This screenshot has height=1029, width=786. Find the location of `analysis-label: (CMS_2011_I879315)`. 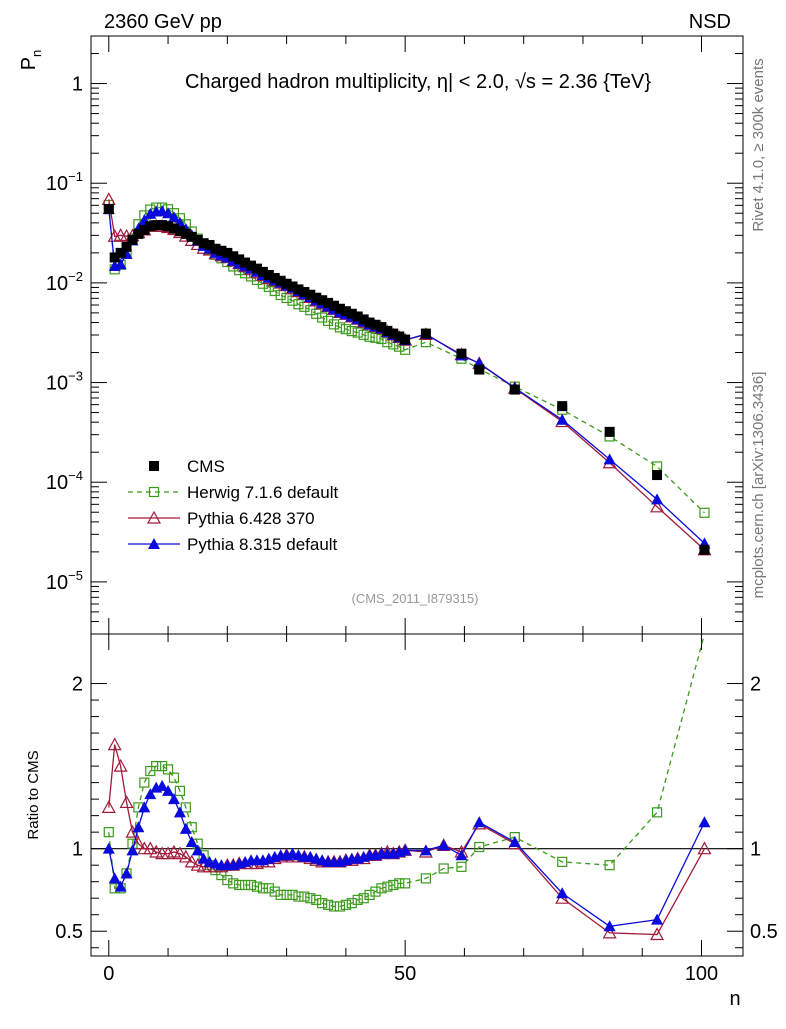

analysis-label: (CMS_2011_I879315) is located at coordinates (415, 598).